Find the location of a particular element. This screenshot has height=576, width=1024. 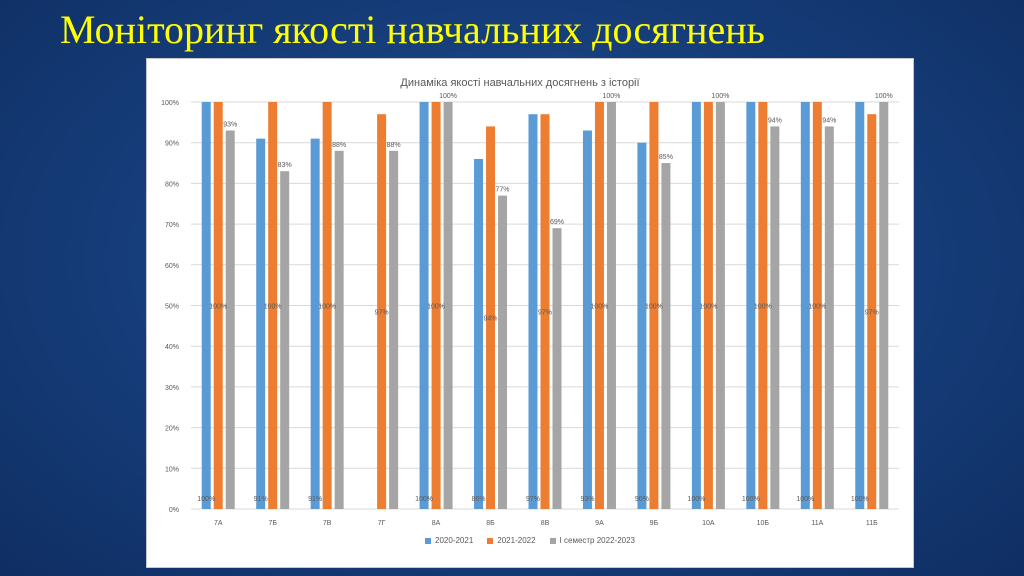

y-tick-label: 50% is located at coordinates (172, 307).